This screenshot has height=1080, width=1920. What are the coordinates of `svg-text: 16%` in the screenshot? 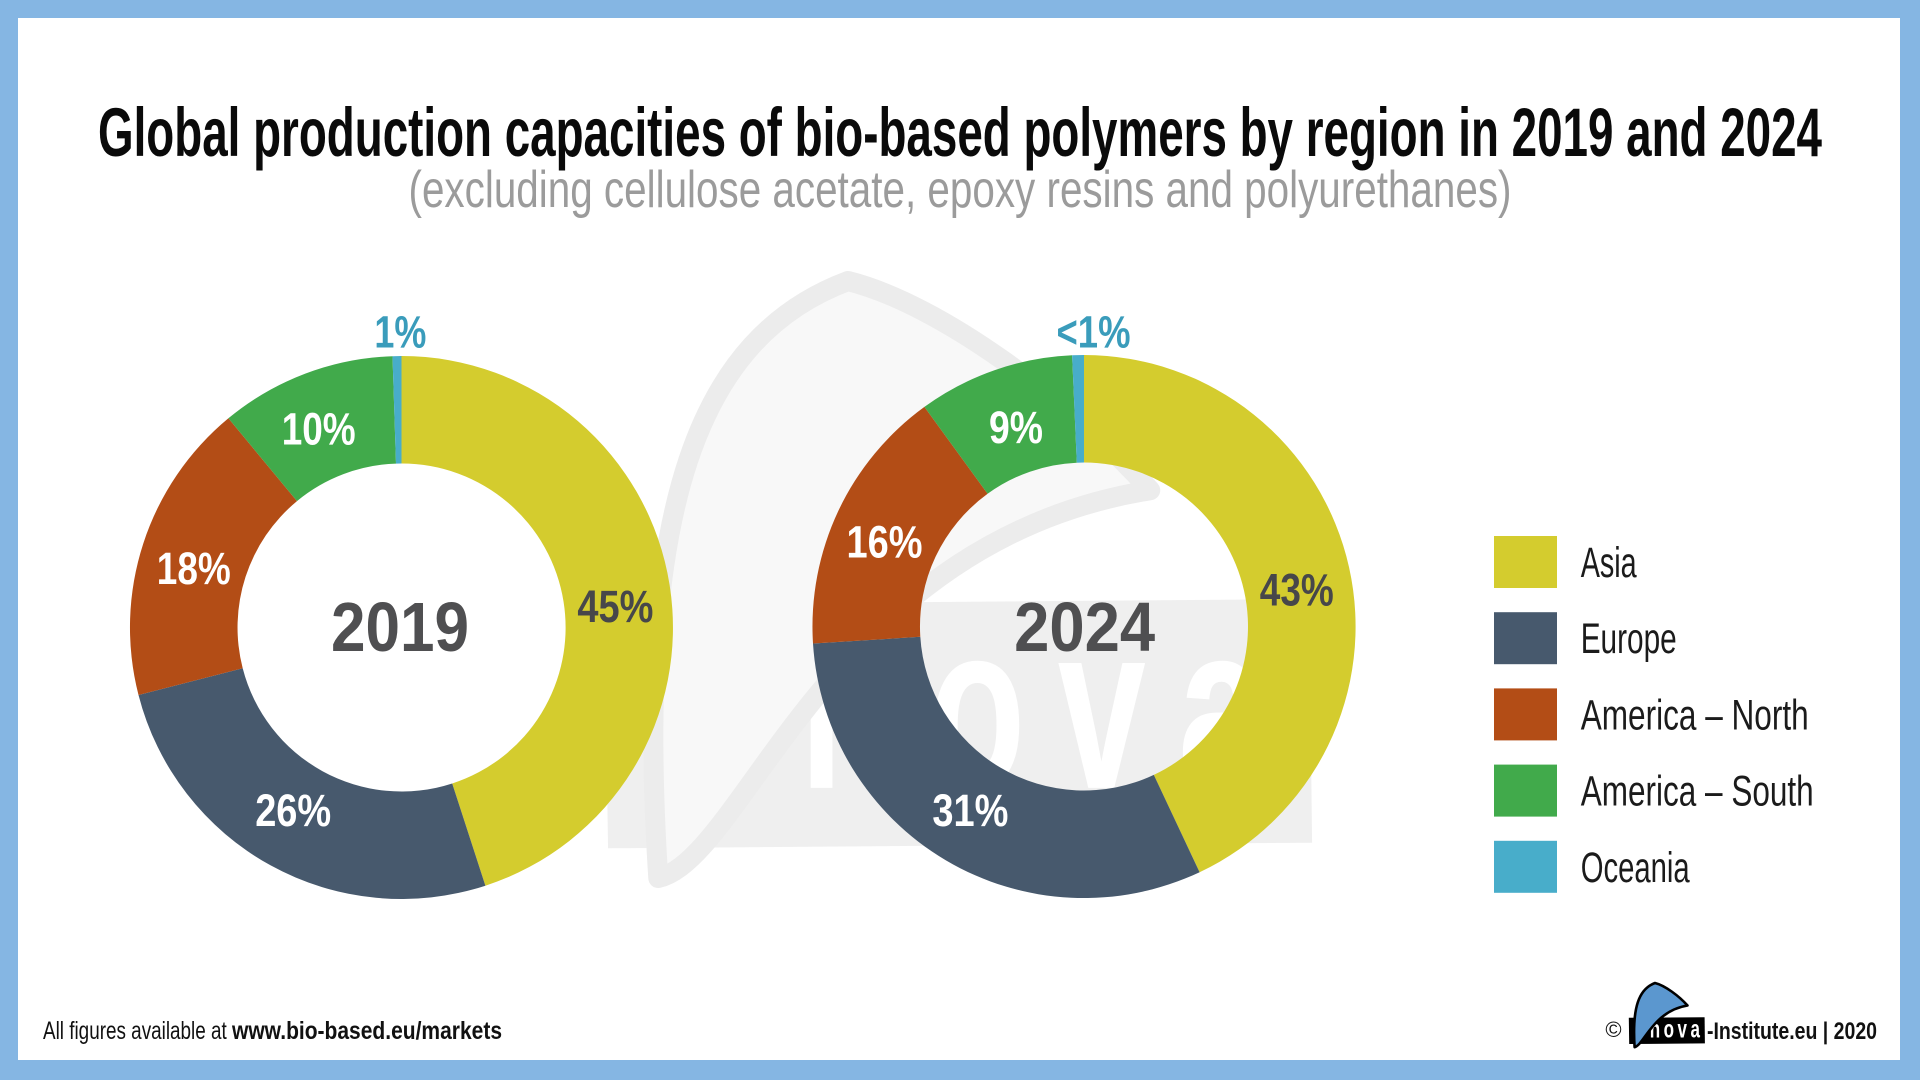 It's located at (885, 541).